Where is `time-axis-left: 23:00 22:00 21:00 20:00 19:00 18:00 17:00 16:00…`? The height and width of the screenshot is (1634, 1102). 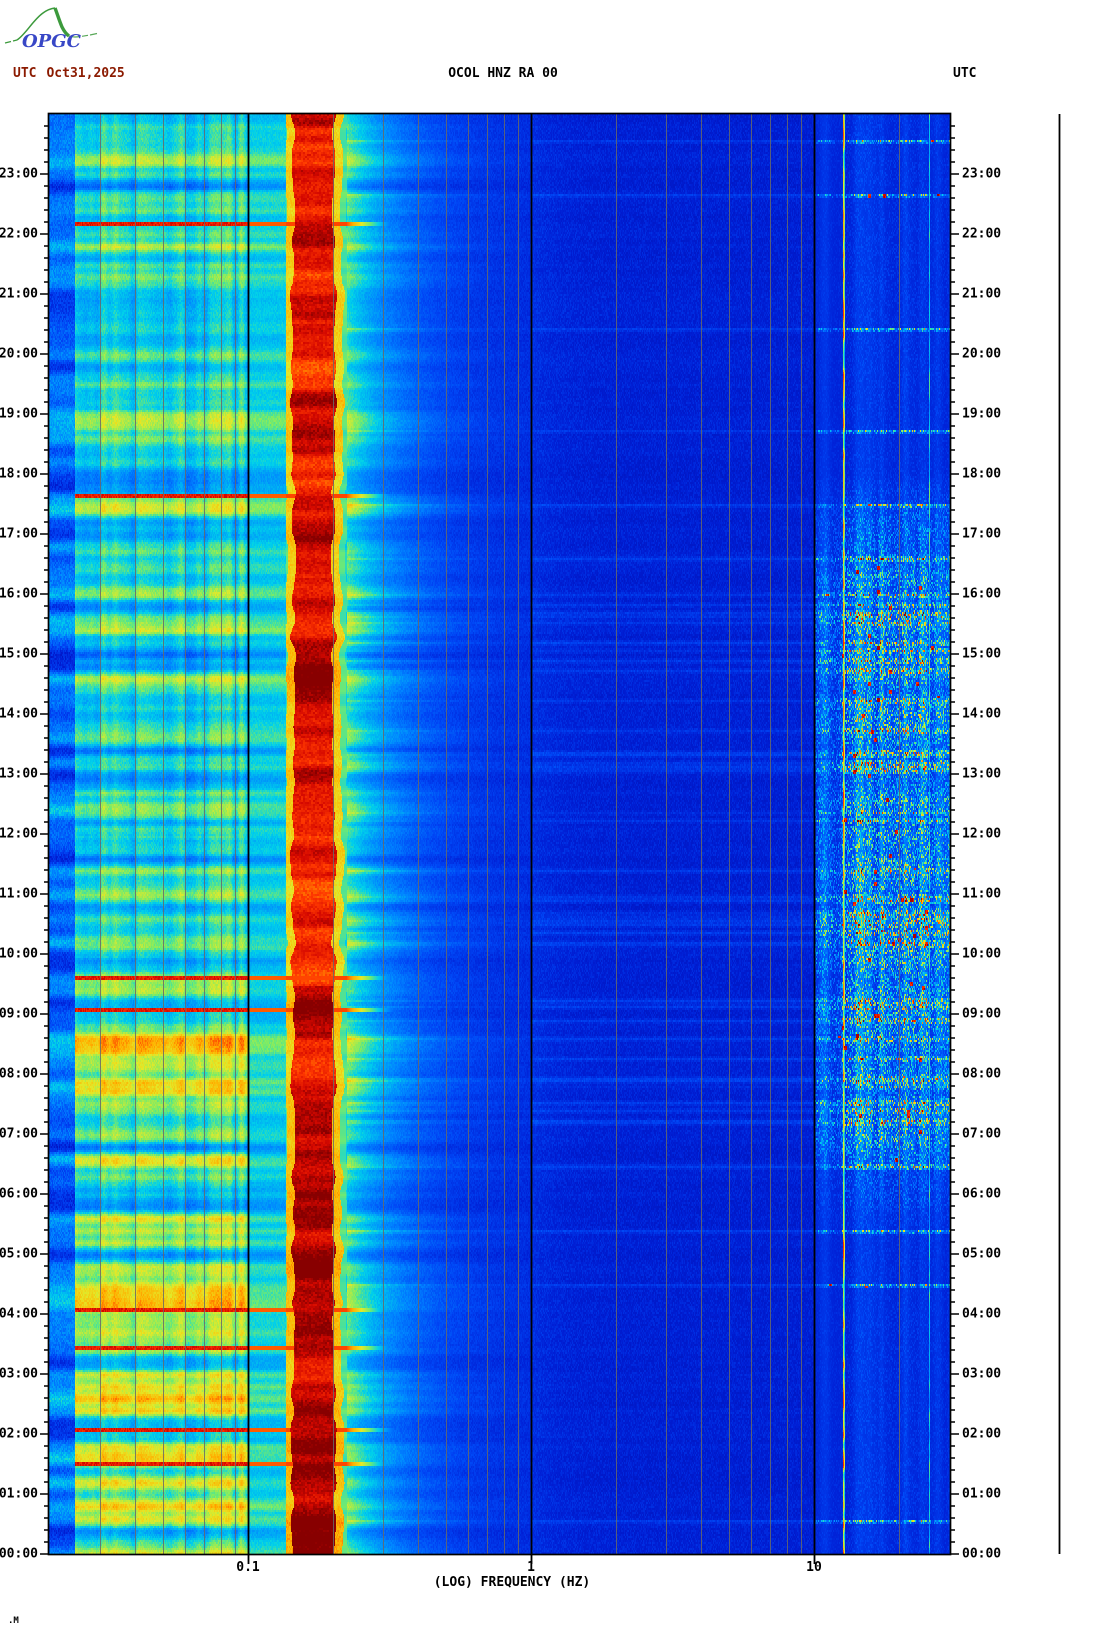
time-axis-left: 23:00 22:00 21:00 20:00 19:00 18:00 17:00 16:00… is located at coordinates (19, 817).